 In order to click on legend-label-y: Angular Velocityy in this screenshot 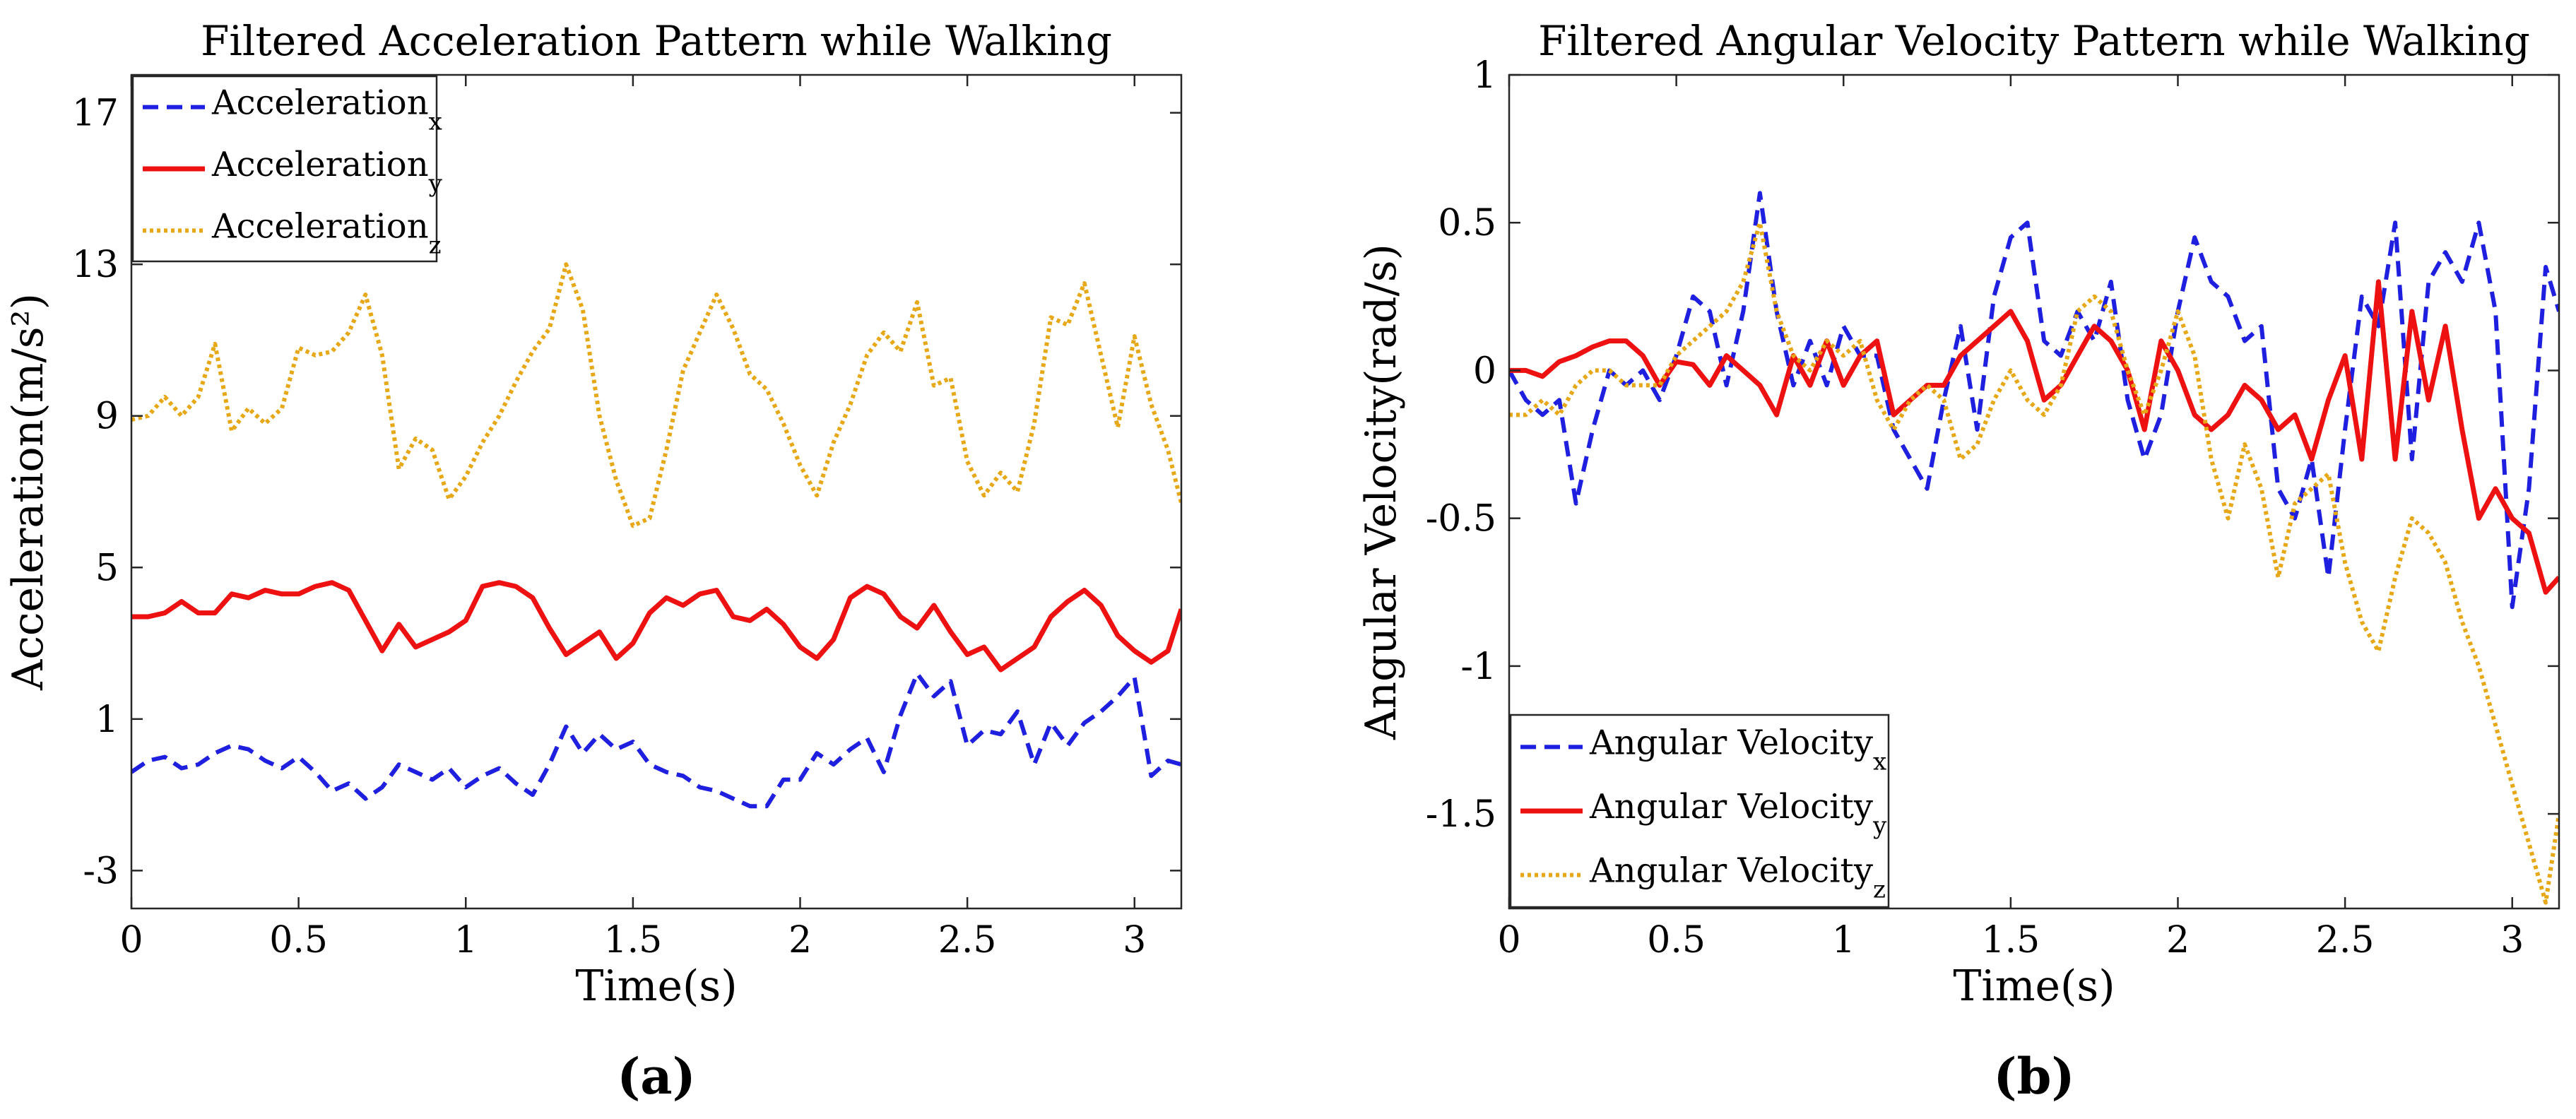, I will do `click(1738, 813)`.